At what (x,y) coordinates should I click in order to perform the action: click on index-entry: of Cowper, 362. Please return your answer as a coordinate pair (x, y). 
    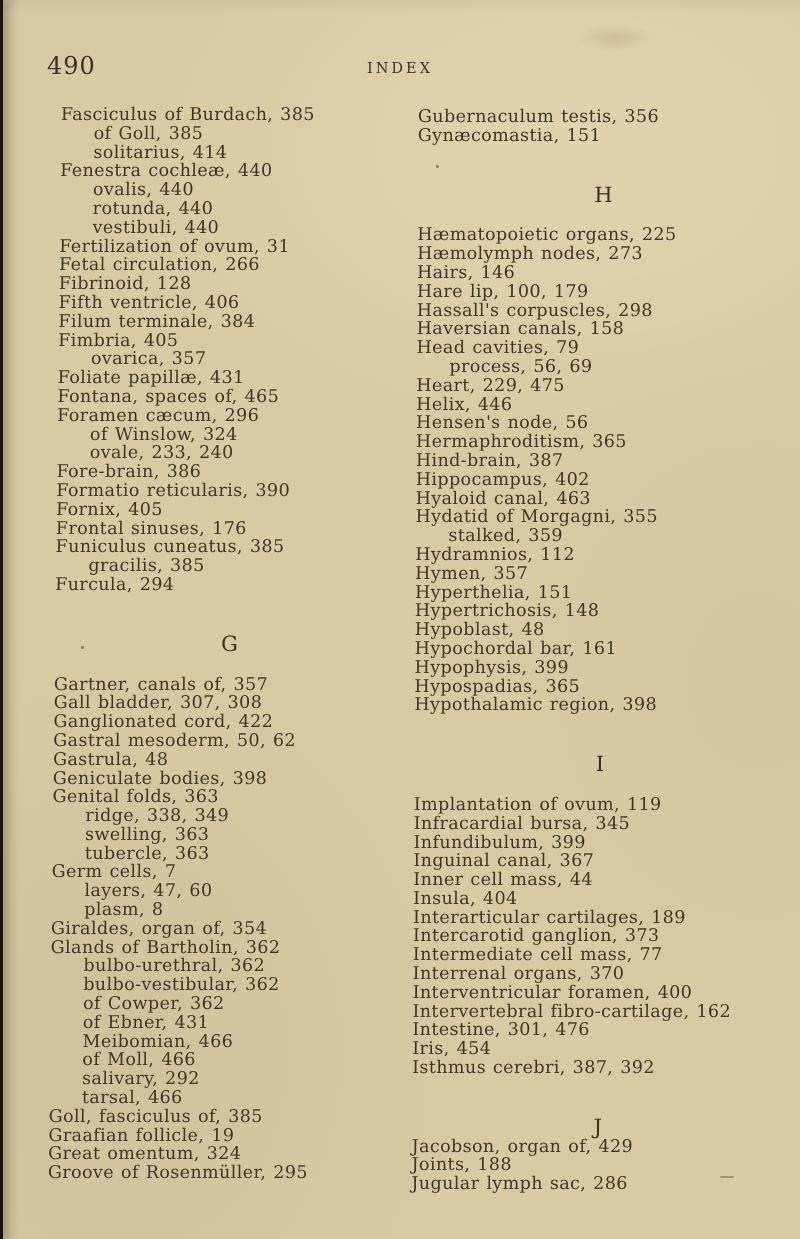
    Looking at the image, I should click on (153, 1004).